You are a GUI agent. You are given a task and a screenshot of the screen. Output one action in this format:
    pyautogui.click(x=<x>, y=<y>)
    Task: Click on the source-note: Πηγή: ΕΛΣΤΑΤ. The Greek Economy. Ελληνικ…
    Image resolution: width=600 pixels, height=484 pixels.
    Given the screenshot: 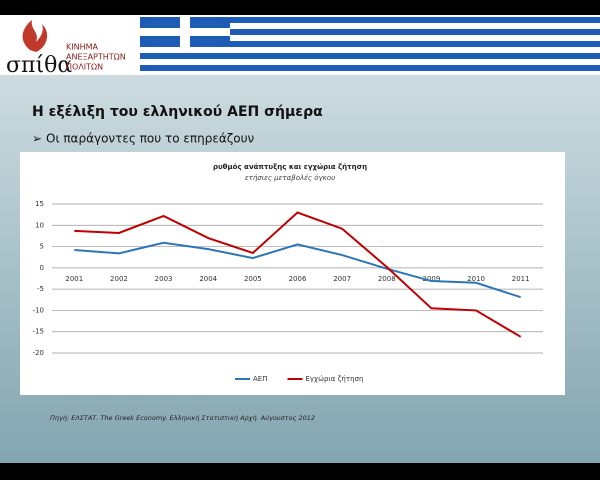 What is the action you would take?
    pyautogui.click(x=182, y=418)
    